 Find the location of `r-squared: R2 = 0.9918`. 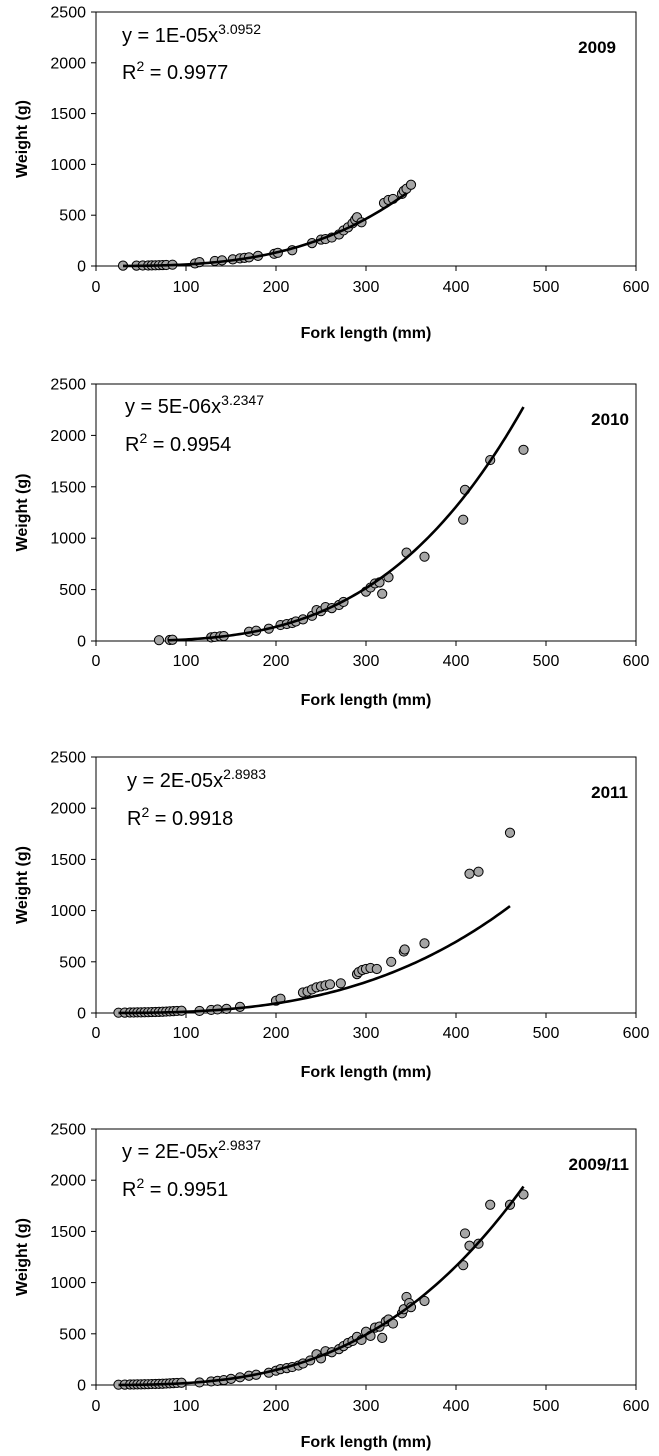

r-squared: R2 = 0.9918 is located at coordinates (180, 817).